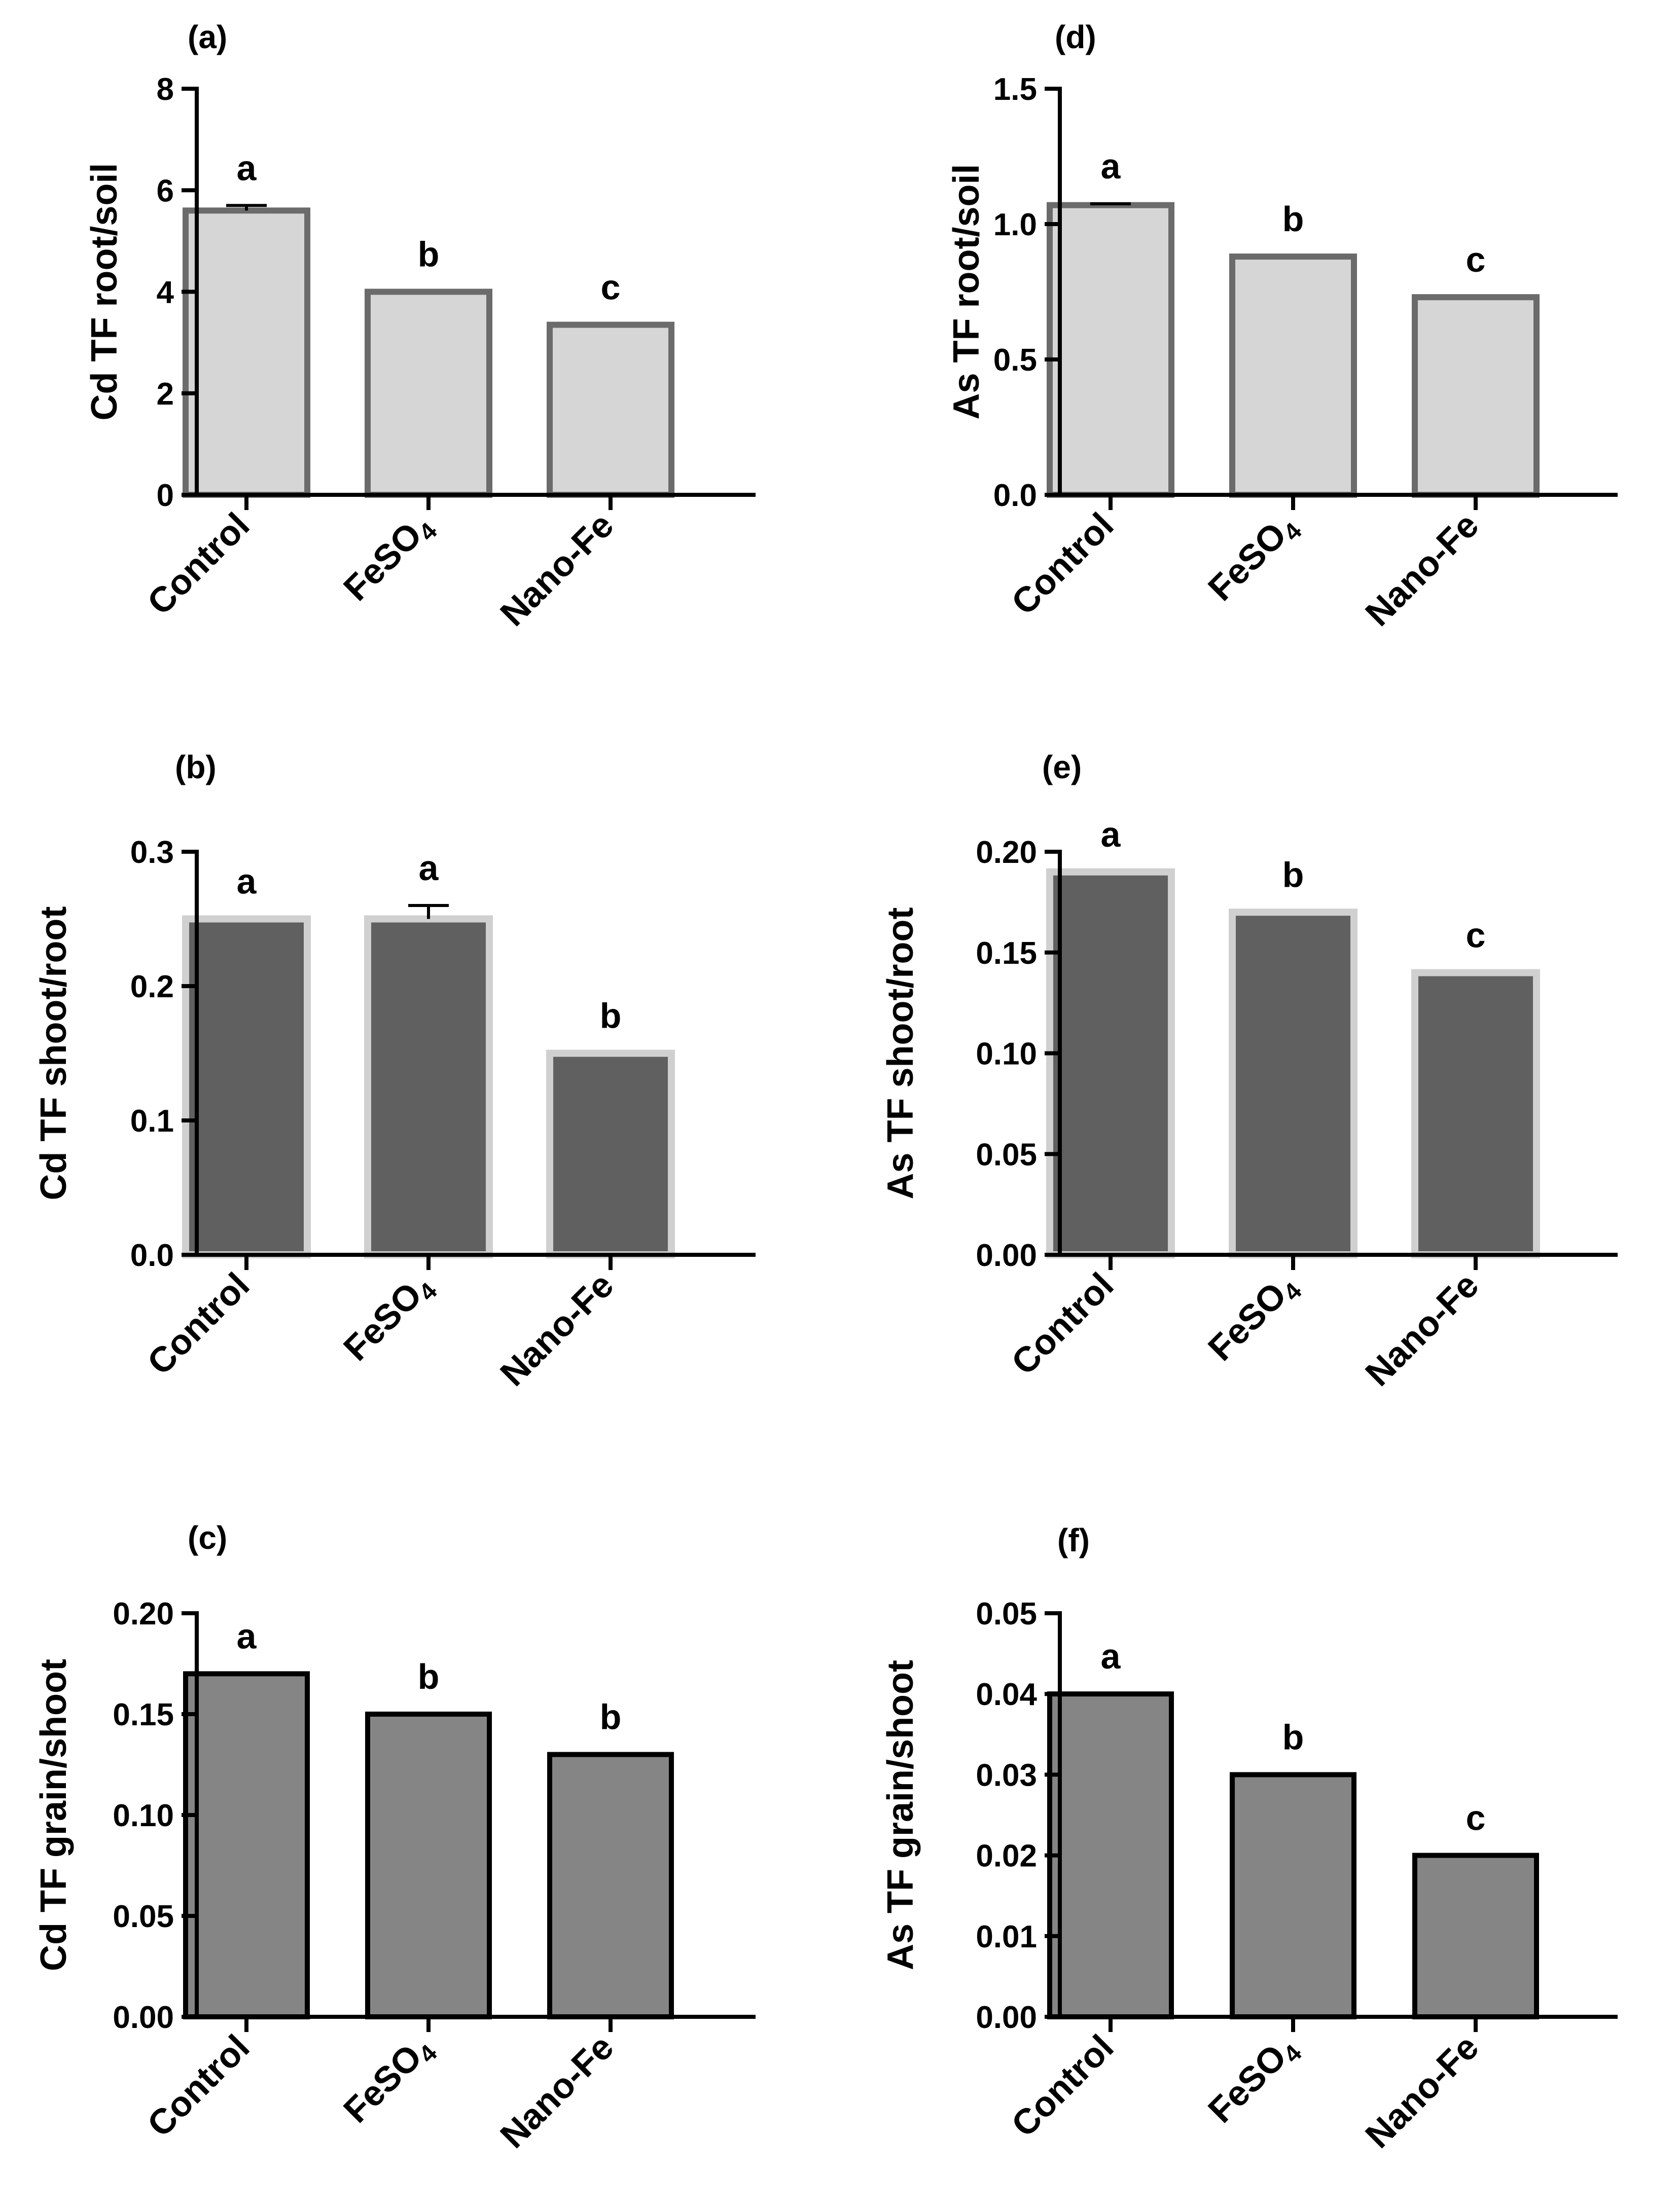 This screenshot has width=1679, height=2212. Describe the element at coordinates (1006, 1775) in the screenshot. I see `y-tick-label: 0.03` at that location.